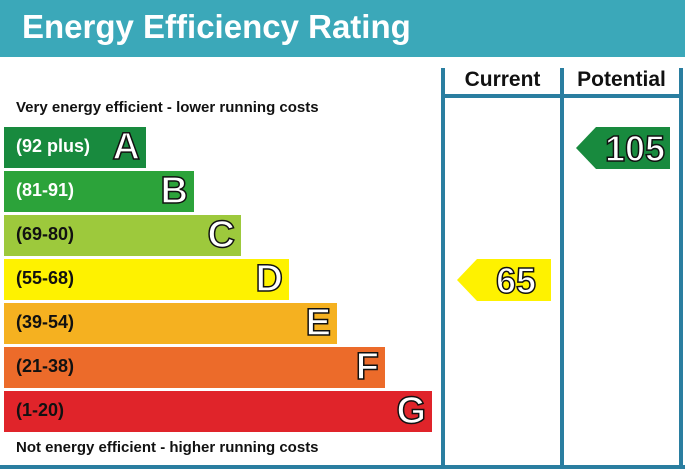  Describe the element at coordinates (562, 96) in the screenshot. I see `header-underline` at that location.